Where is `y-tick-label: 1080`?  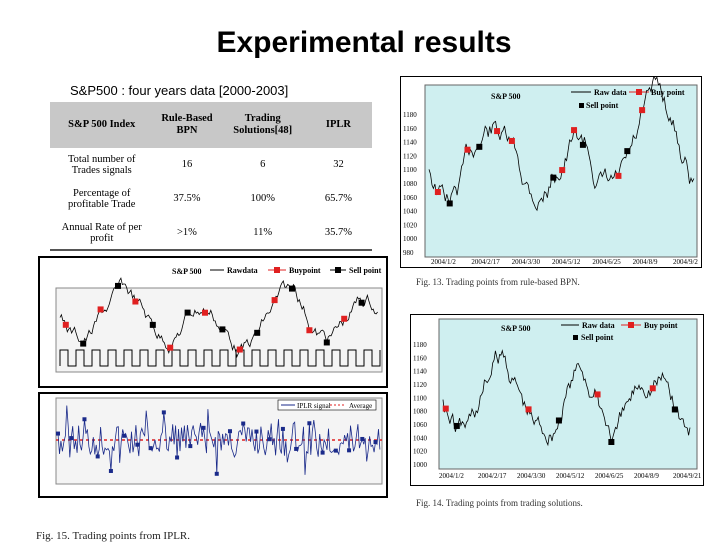 y-tick-label: 1080 is located at coordinates (410, 184).